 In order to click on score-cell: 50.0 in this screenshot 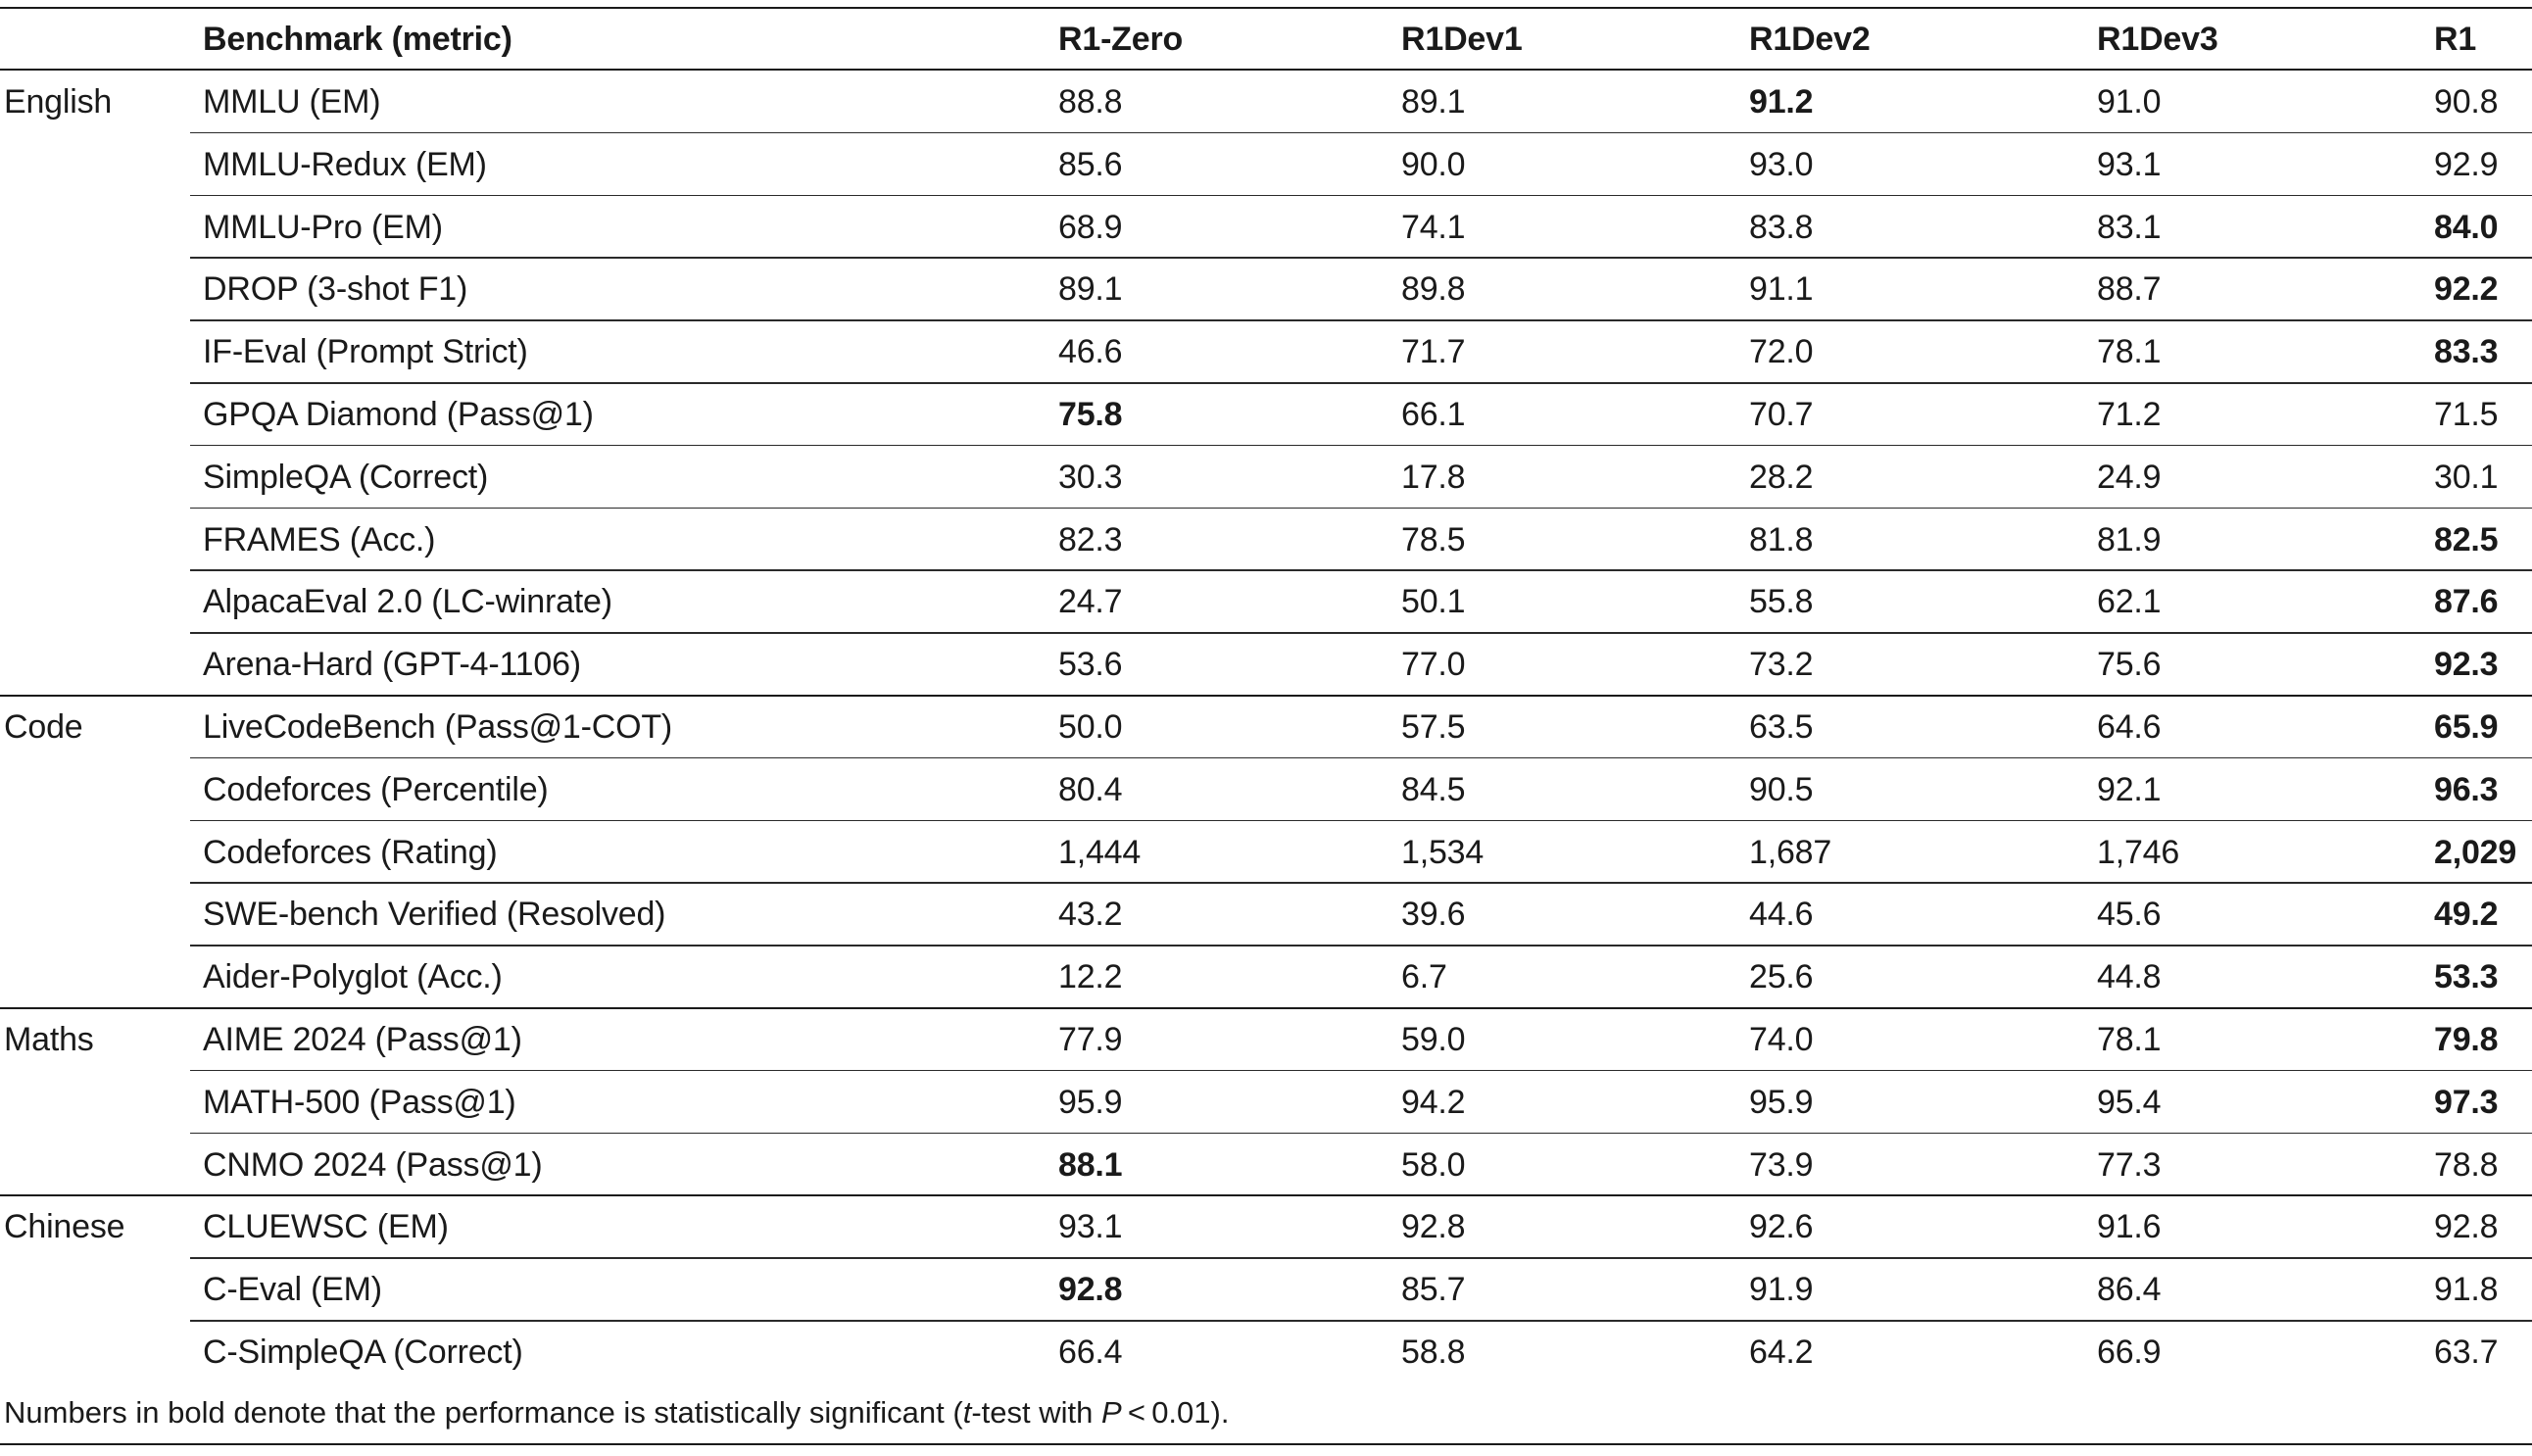, I will do `click(1090, 727)`.